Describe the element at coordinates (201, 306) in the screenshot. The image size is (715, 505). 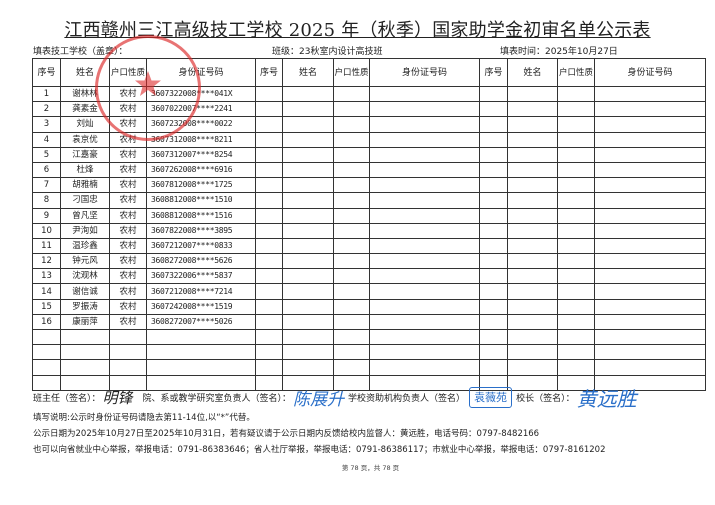
I see `cell-id: 3607242008****1519` at that location.